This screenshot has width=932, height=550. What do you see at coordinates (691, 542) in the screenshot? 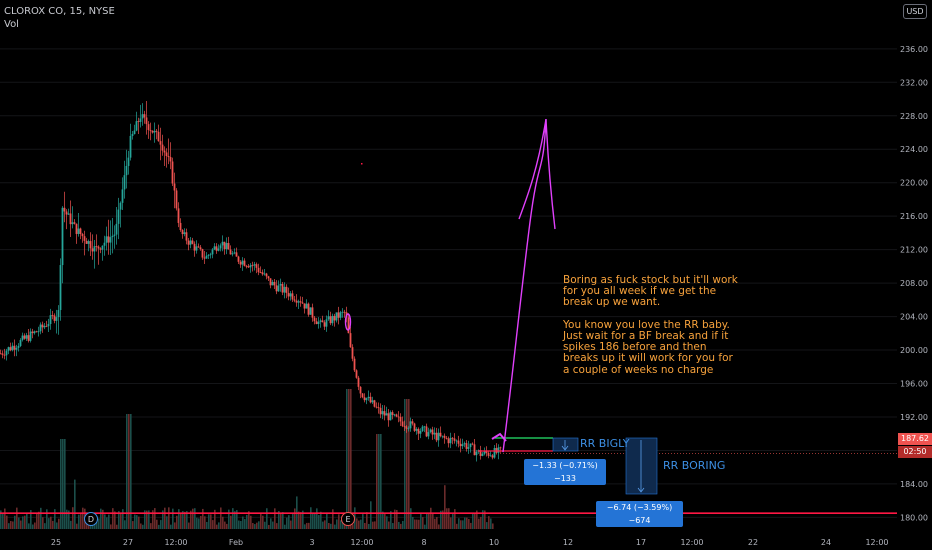
I see `time-tick-label: 12:00` at bounding box center [691, 542].